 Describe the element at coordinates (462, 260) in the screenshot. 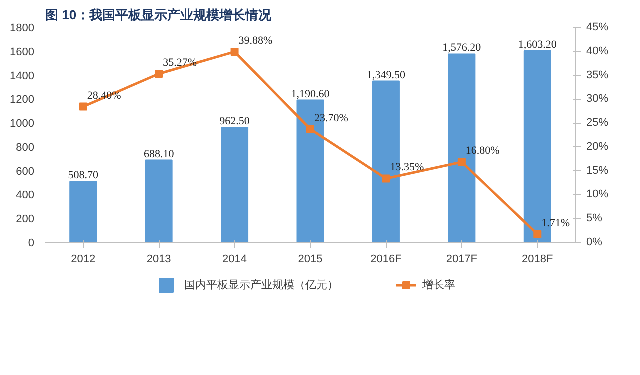

I see `x-tick-label: 2017F` at that location.